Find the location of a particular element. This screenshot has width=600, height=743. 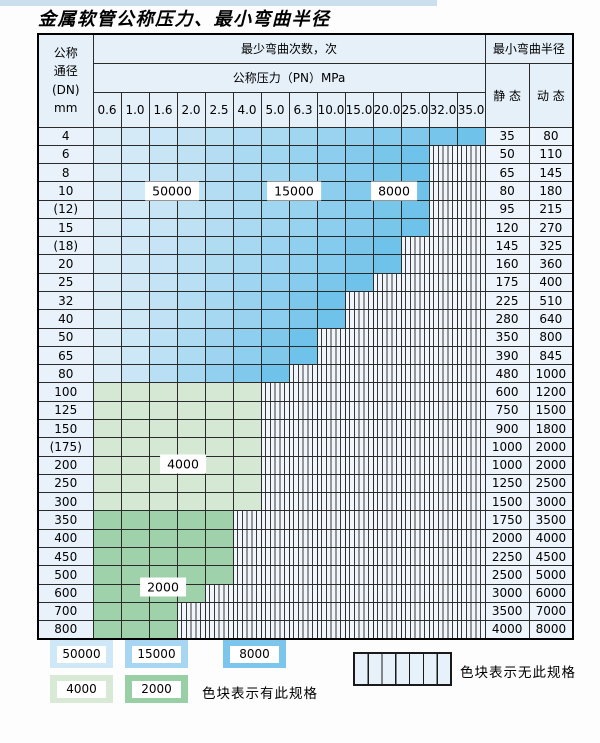

table-row: 50 350 800 is located at coordinates (305, 337).